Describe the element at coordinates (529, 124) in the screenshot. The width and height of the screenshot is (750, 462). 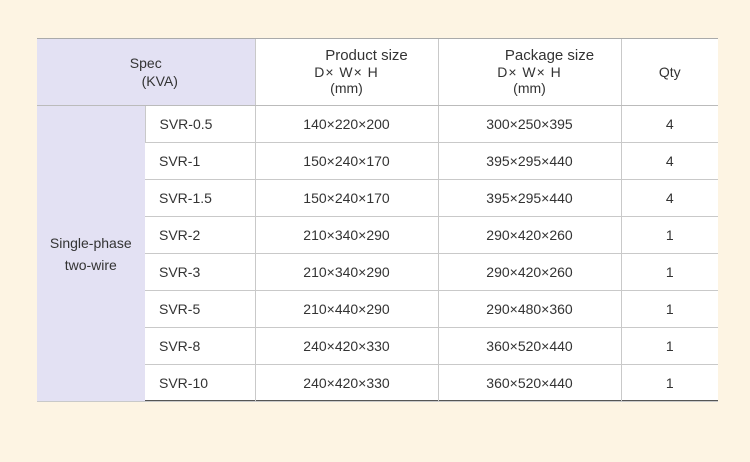
I see `package-size-cell: 300×250×395` at that location.